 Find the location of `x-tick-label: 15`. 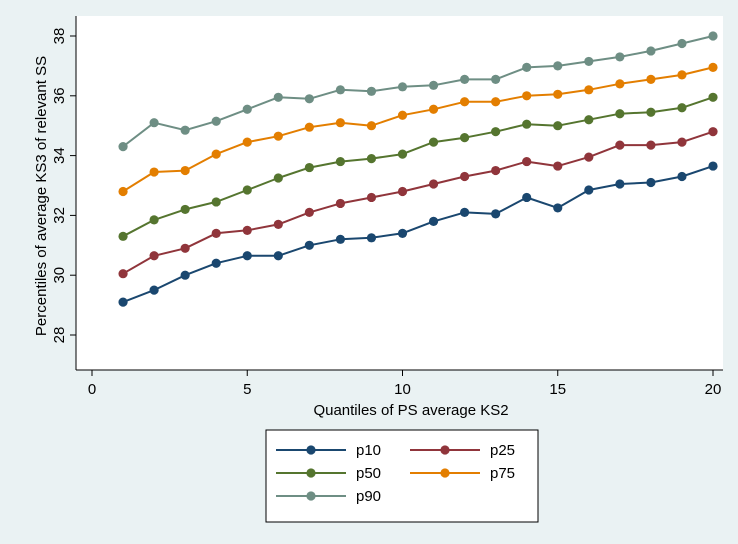

x-tick-label: 15 is located at coordinates (557, 389).